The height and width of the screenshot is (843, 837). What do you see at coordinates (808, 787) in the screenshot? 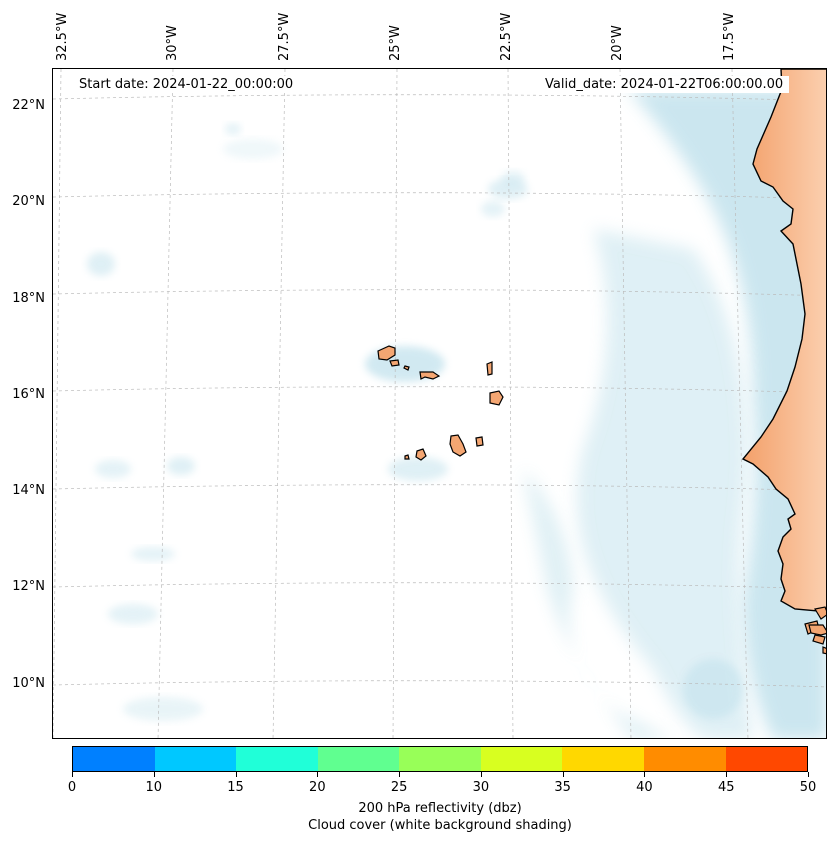
I see `colorbar-tick-label: 50` at bounding box center [808, 787].